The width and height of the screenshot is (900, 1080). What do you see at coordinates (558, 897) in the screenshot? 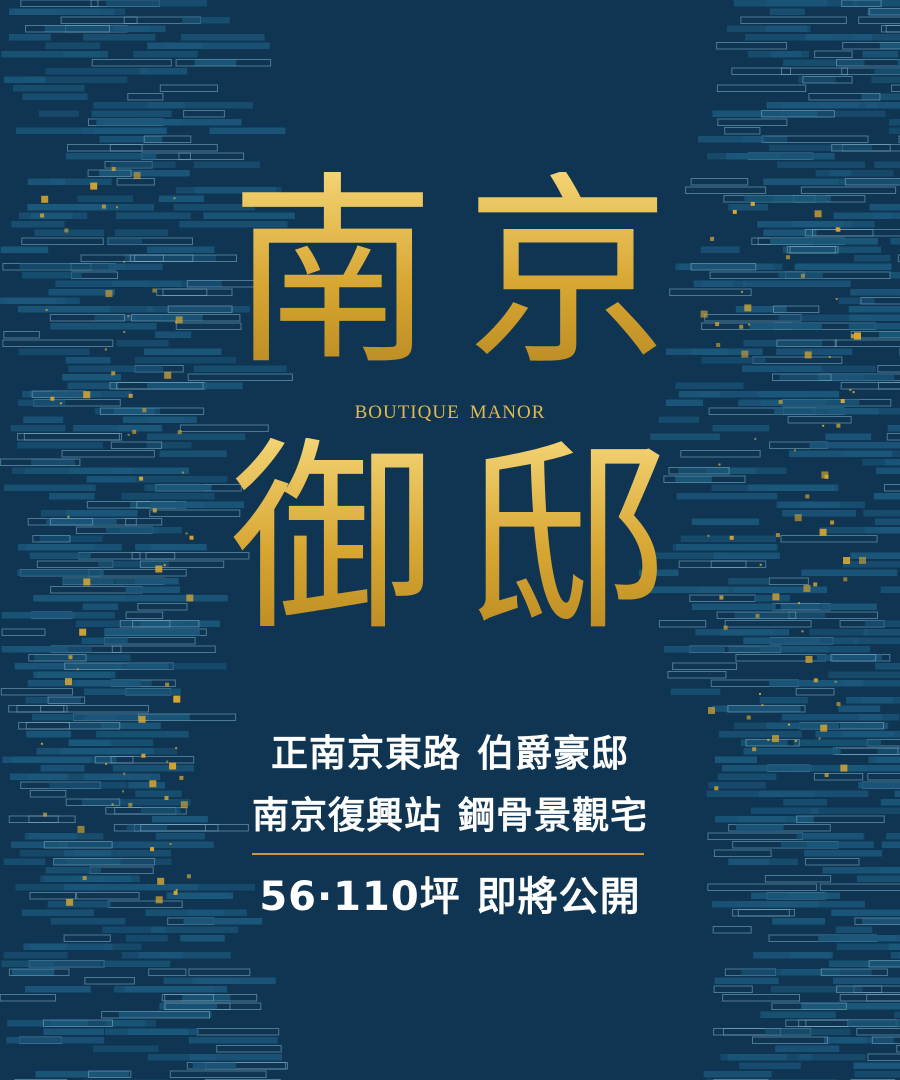
I see `slogan-size-right: 即將公開` at bounding box center [558, 897].